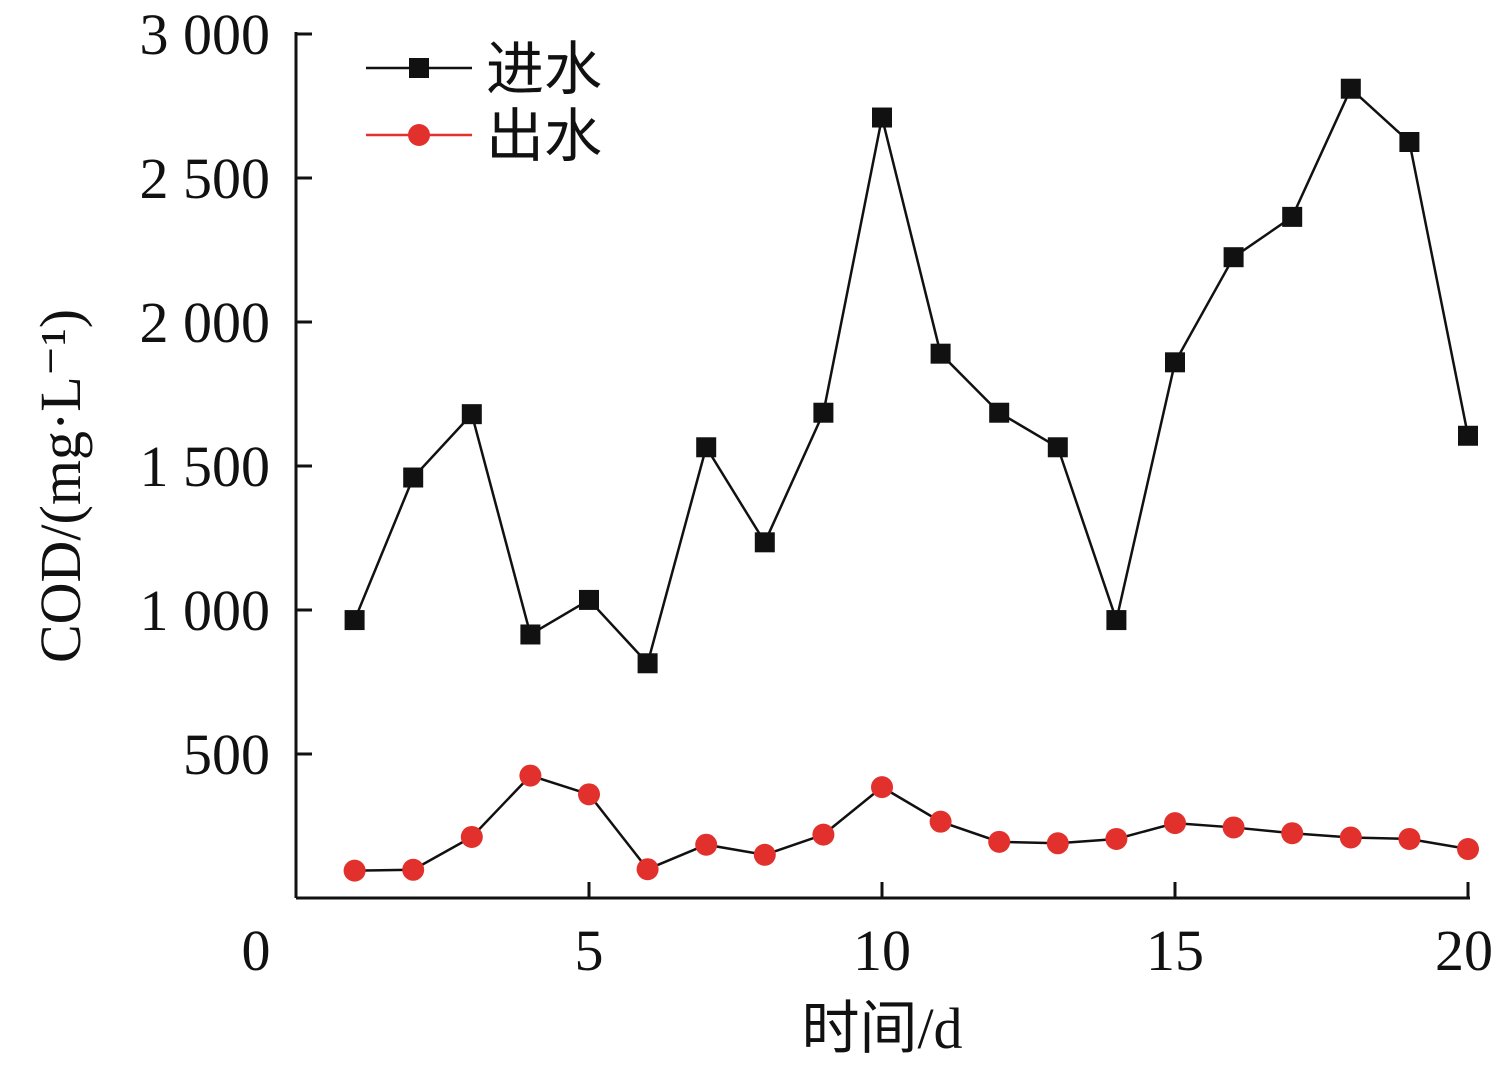 The width and height of the screenshot is (1502, 1070). Describe the element at coordinates (882, 950) in the screenshot. I see `x-tick-label: 10` at that location.